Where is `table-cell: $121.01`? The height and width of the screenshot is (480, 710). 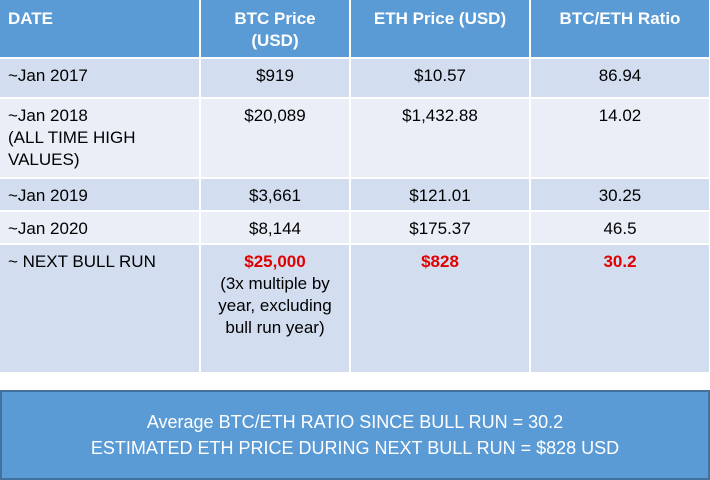 table-cell: $121.01 is located at coordinates (440, 195).